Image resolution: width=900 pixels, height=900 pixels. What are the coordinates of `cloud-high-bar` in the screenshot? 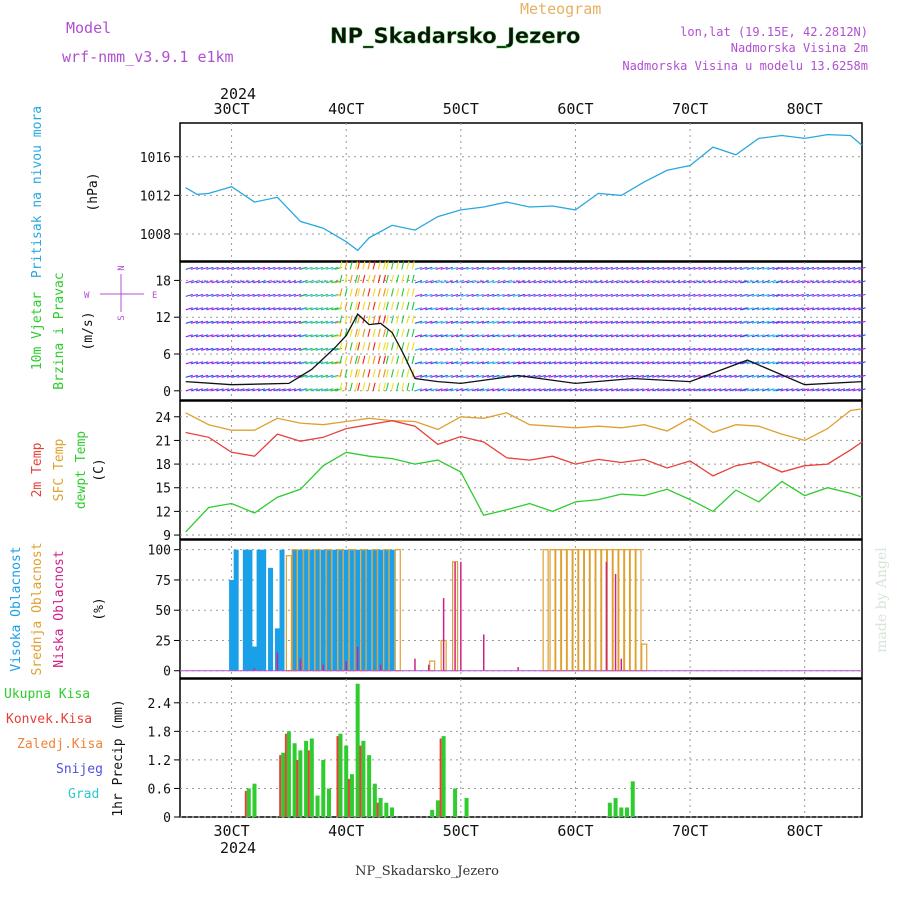 It's located at (386, 610).